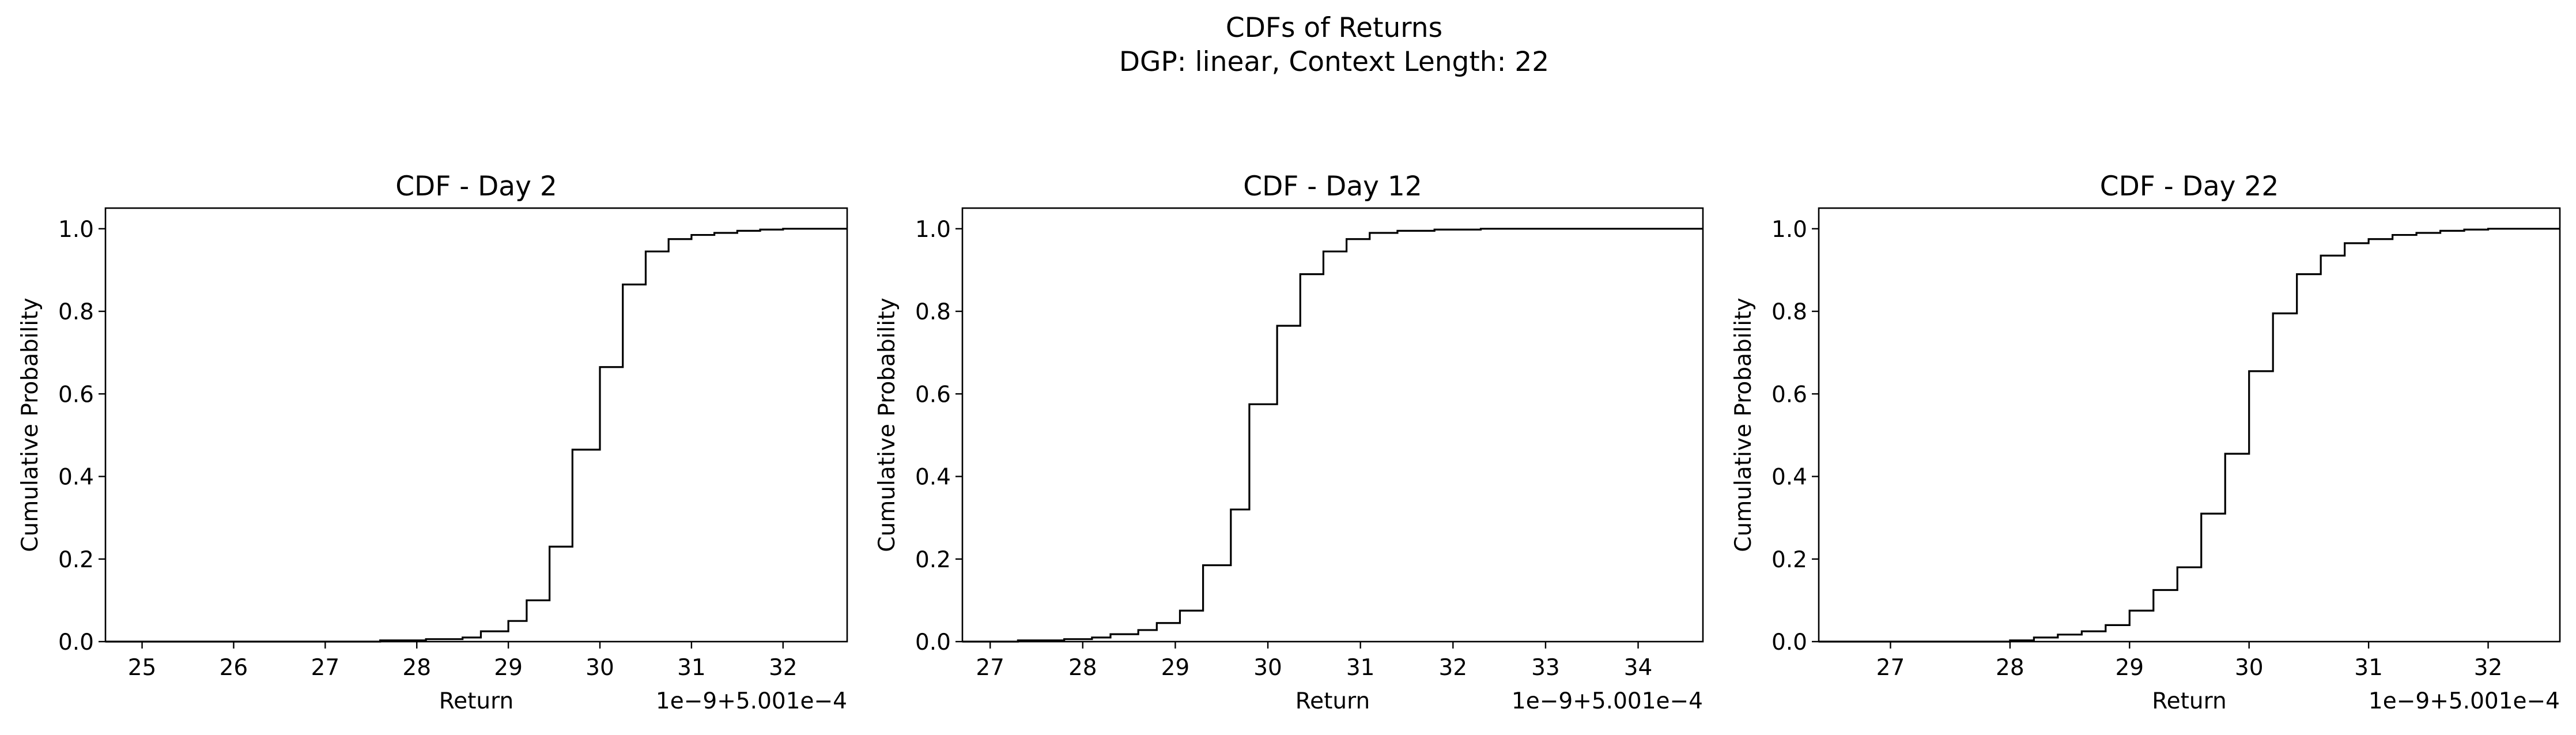 Image resolution: width=2576 pixels, height=735 pixels. What do you see at coordinates (142, 668) in the screenshot?
I see `x-tick-label: 25` at bounding box center [142, 668].